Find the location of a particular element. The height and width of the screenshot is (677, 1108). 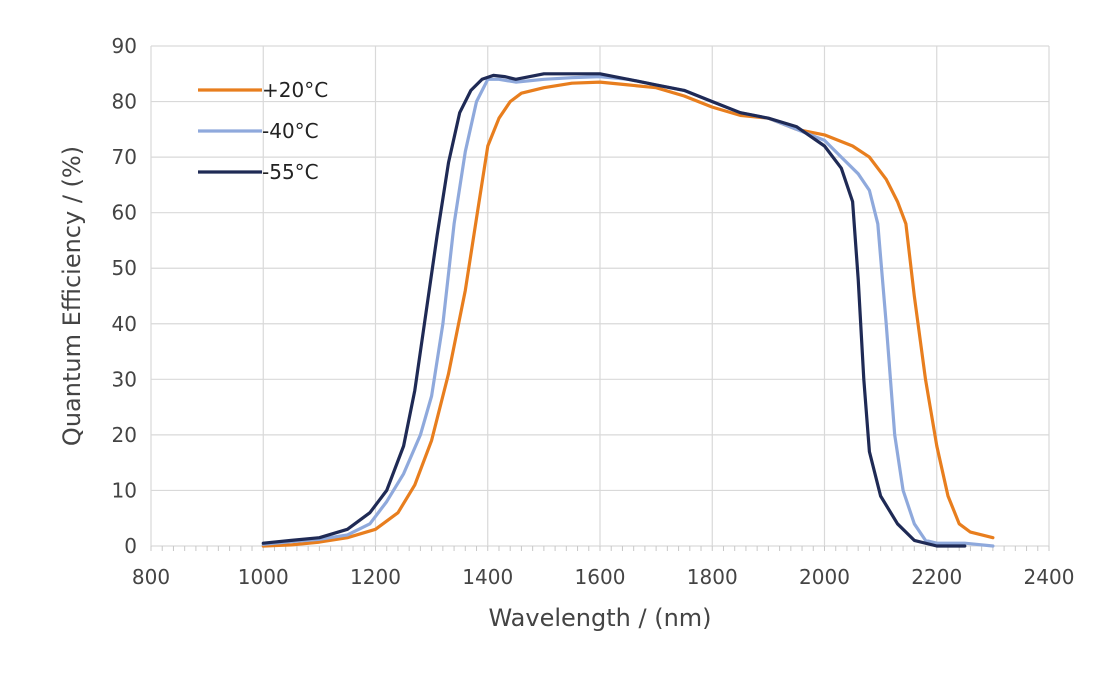

minor-ticks is located at coordinates (600, 548).